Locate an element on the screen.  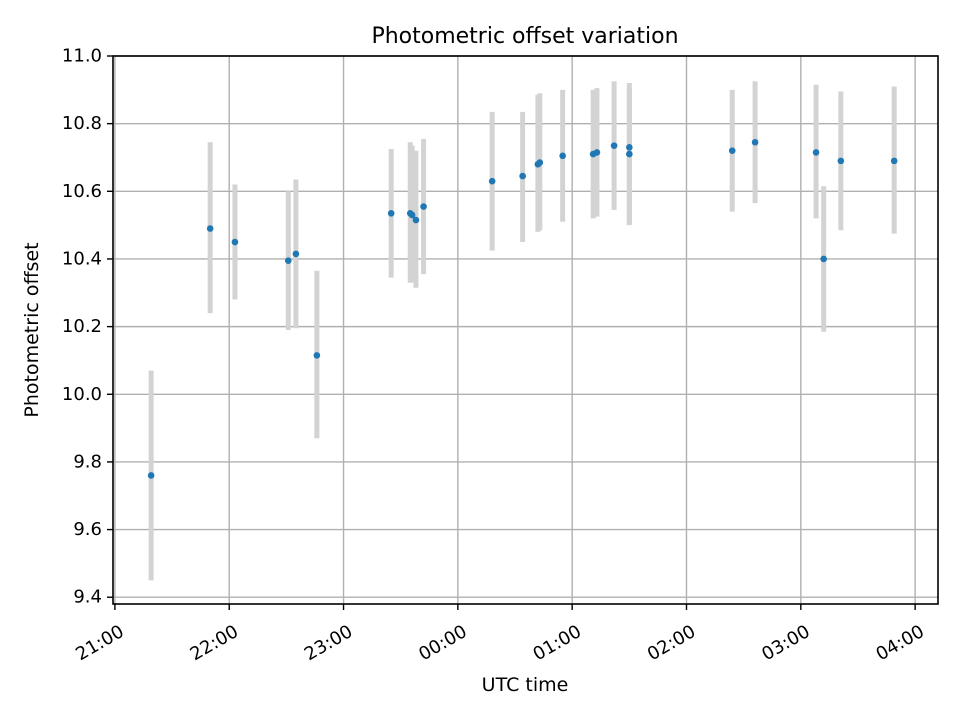
y-axis-label: Photometric offset is located at coordinates (32, 329).